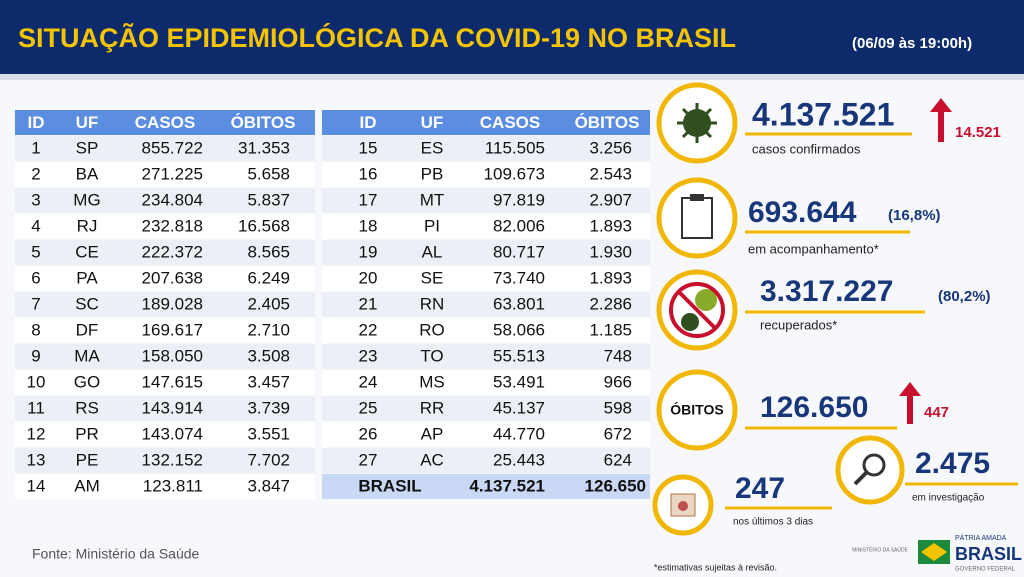 This screenshot has height=577, width=1024. Describe the element at coordinates (368, 433) in the screenshot. I see `table-cell: 26` at that location.